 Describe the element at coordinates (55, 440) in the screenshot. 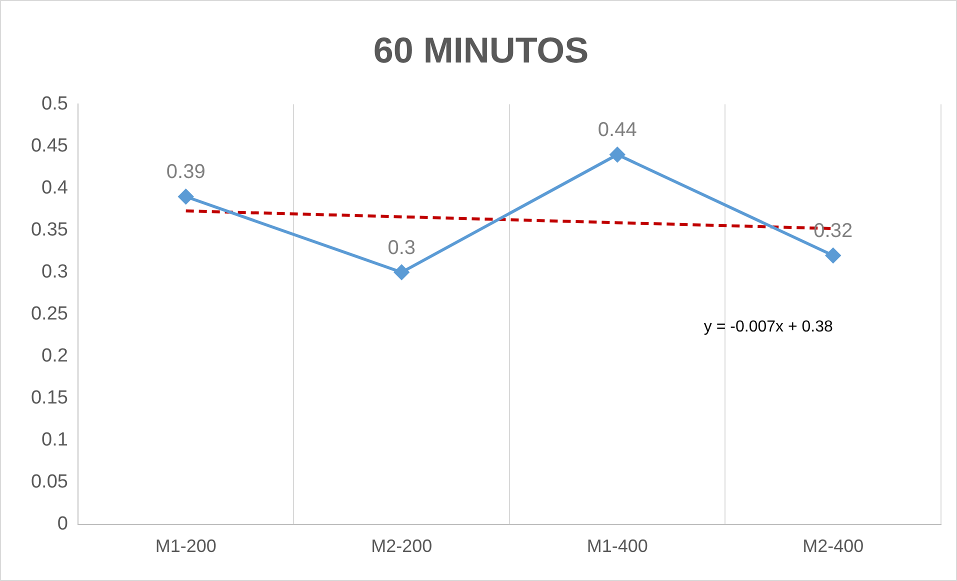

I see `y-tick-label: 0.1` at that location.